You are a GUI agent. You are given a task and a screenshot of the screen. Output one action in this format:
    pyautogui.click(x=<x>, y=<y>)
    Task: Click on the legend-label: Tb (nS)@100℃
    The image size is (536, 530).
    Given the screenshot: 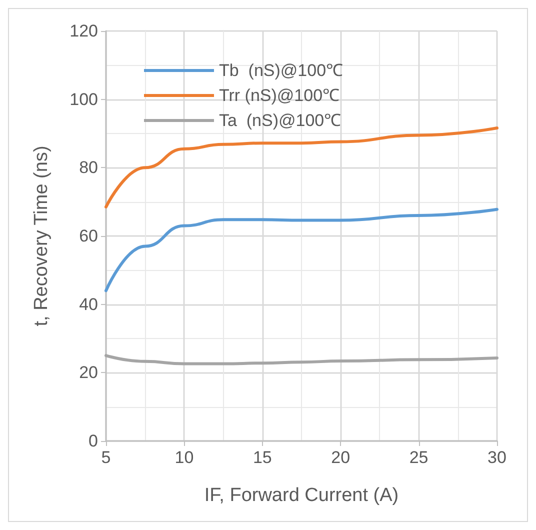 What is the action you would take?
    pyautogui.click(x=281, y=70)
    